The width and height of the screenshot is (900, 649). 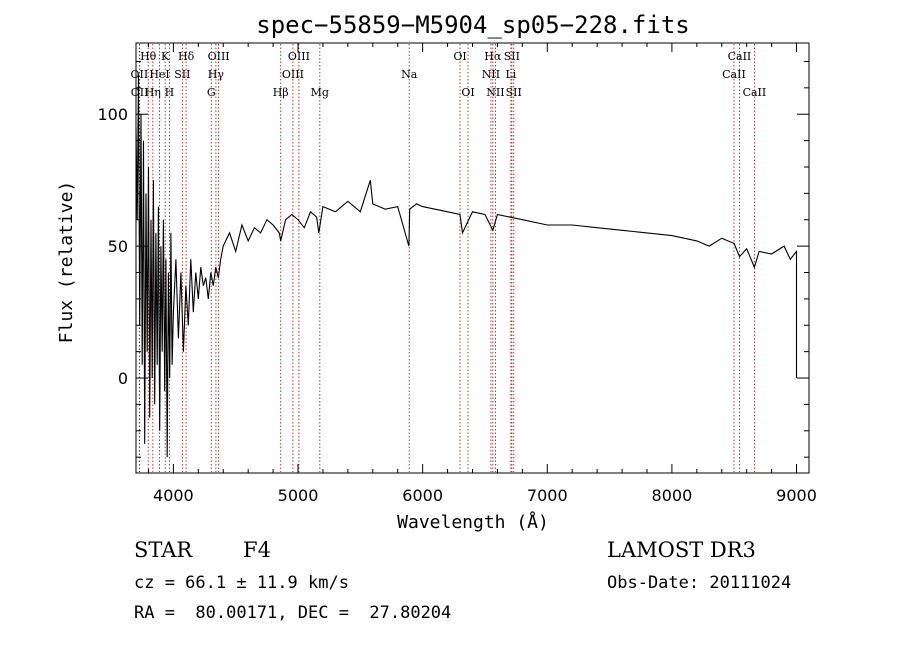 What do you see at coordinates (422, 495) in the screenshot?
I see `x-tick-label: 6000` at bounding box center [422, 495].